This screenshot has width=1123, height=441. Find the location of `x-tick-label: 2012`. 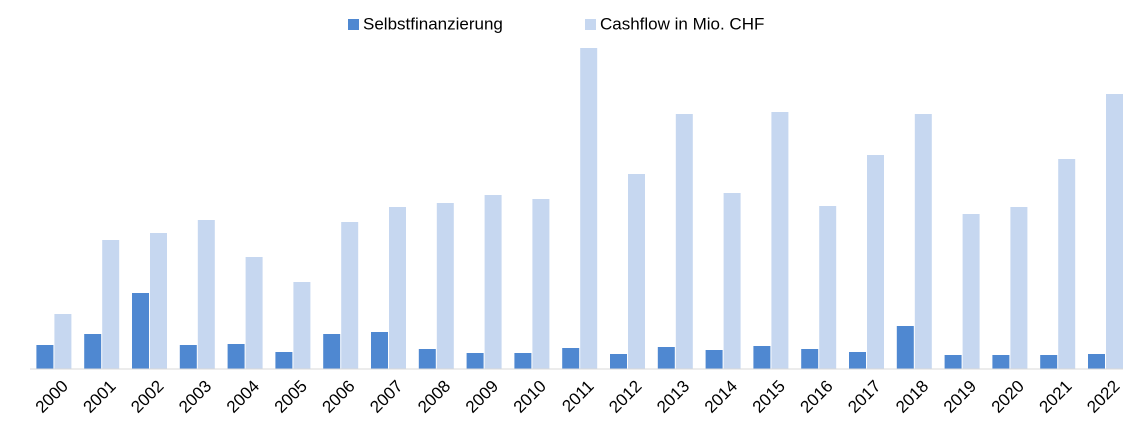

x-tick-label: 2012 is located at coordinates (625, 397).